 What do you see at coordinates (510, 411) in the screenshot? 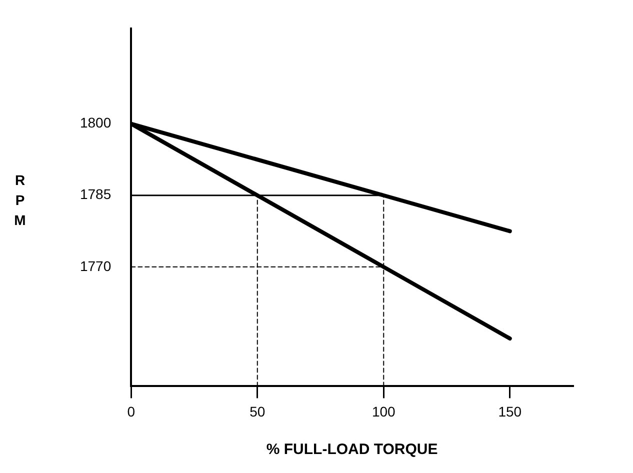
I see `x-tick-label: 150` at bounding box center [510, 411].